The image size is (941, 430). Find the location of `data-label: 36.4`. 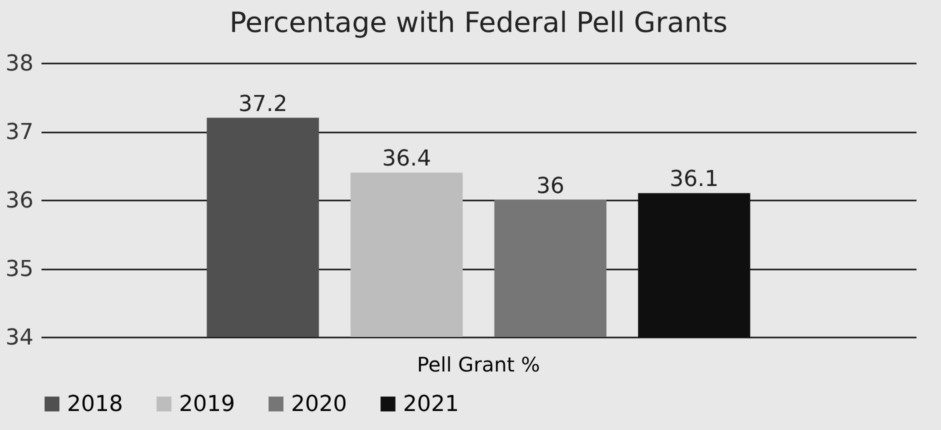

data-label: 36.4 is located at coordinates (407, 159).